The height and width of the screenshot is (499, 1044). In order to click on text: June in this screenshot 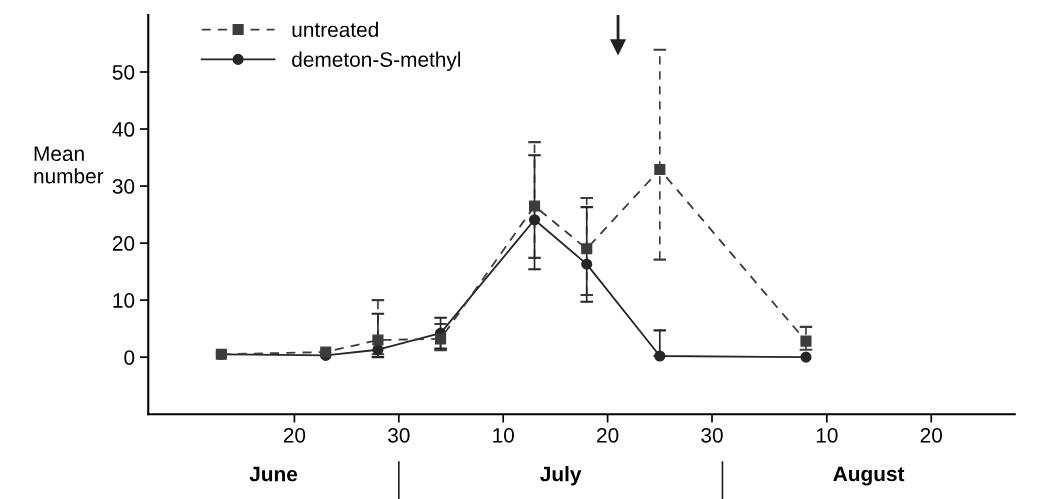, I will do `click(273, 474)`.